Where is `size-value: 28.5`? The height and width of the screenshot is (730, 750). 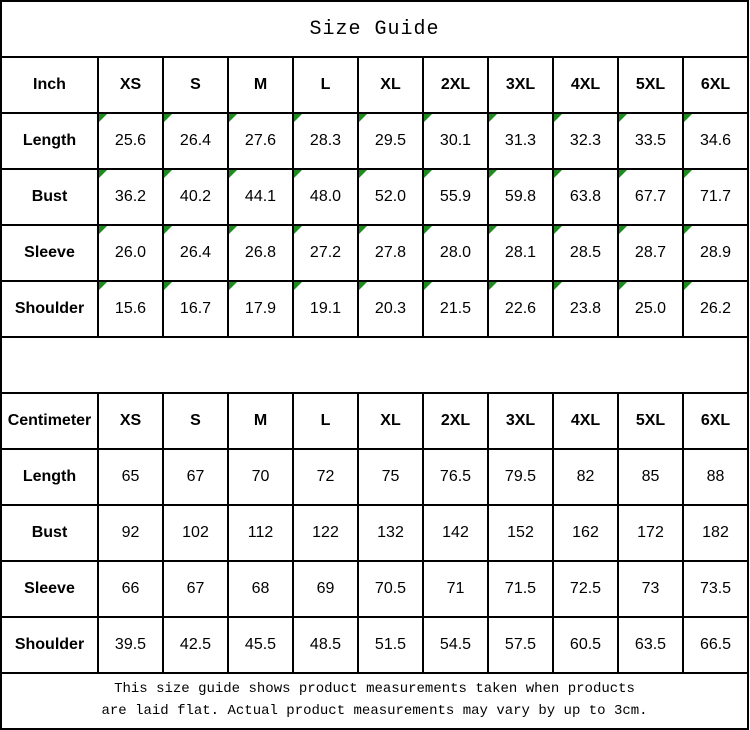
size-value: 28.5 is located at coordinates (585, 252).